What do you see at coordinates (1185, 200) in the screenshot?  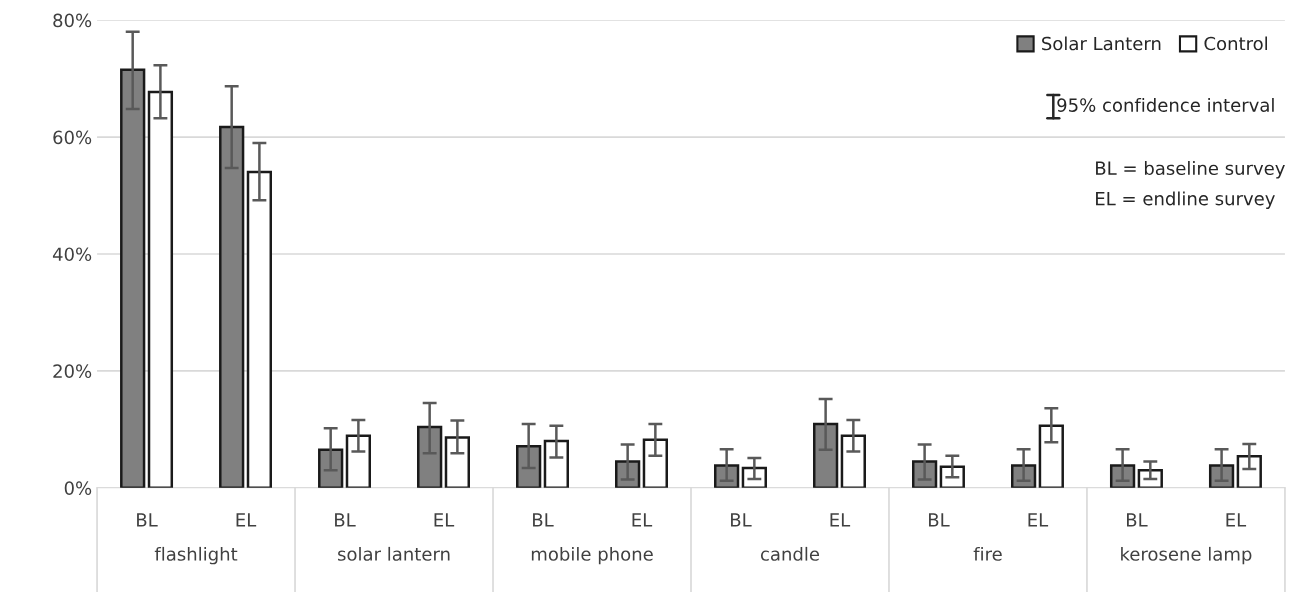 I see `annotation: EL = endline survey` at bounding box center [1185, 200].